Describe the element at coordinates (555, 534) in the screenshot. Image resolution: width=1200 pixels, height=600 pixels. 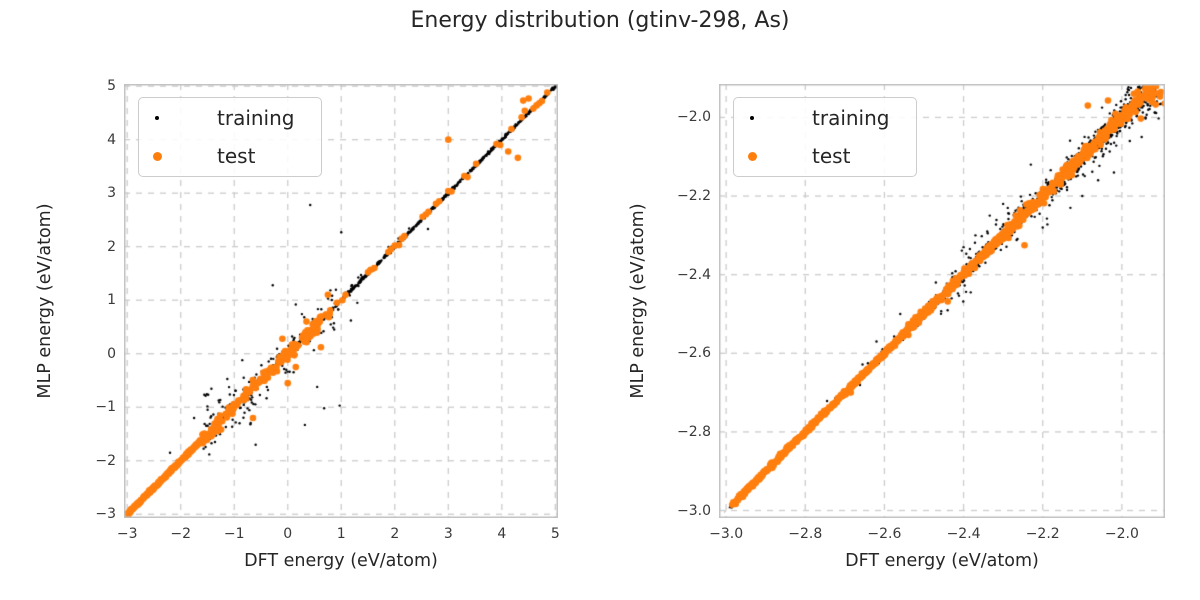
I see `x-tick-label: 5` at that location.